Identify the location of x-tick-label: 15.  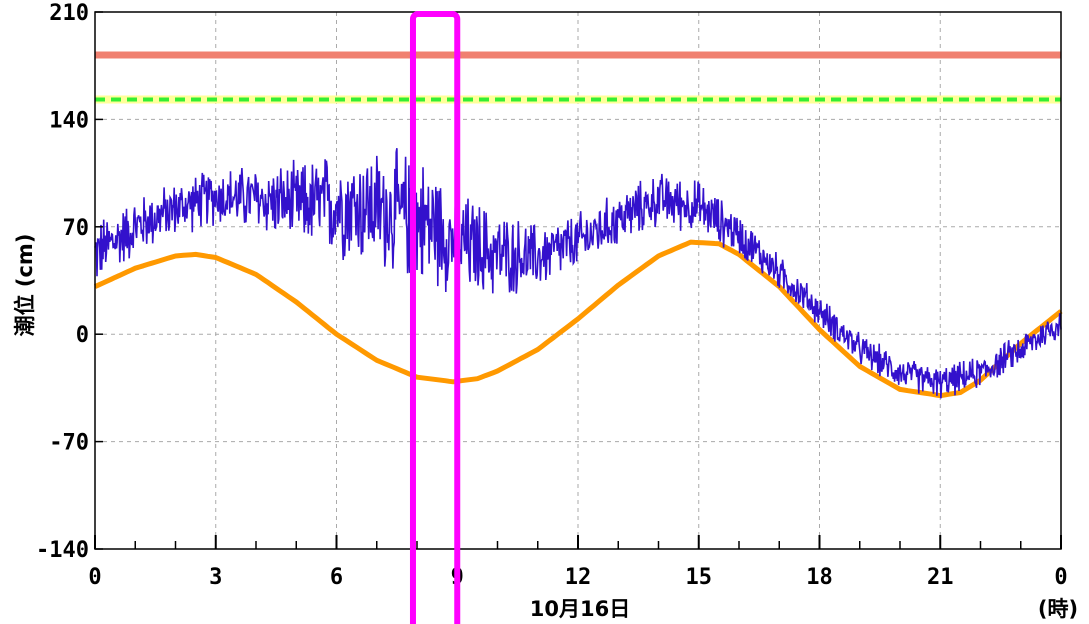
(699, 577).